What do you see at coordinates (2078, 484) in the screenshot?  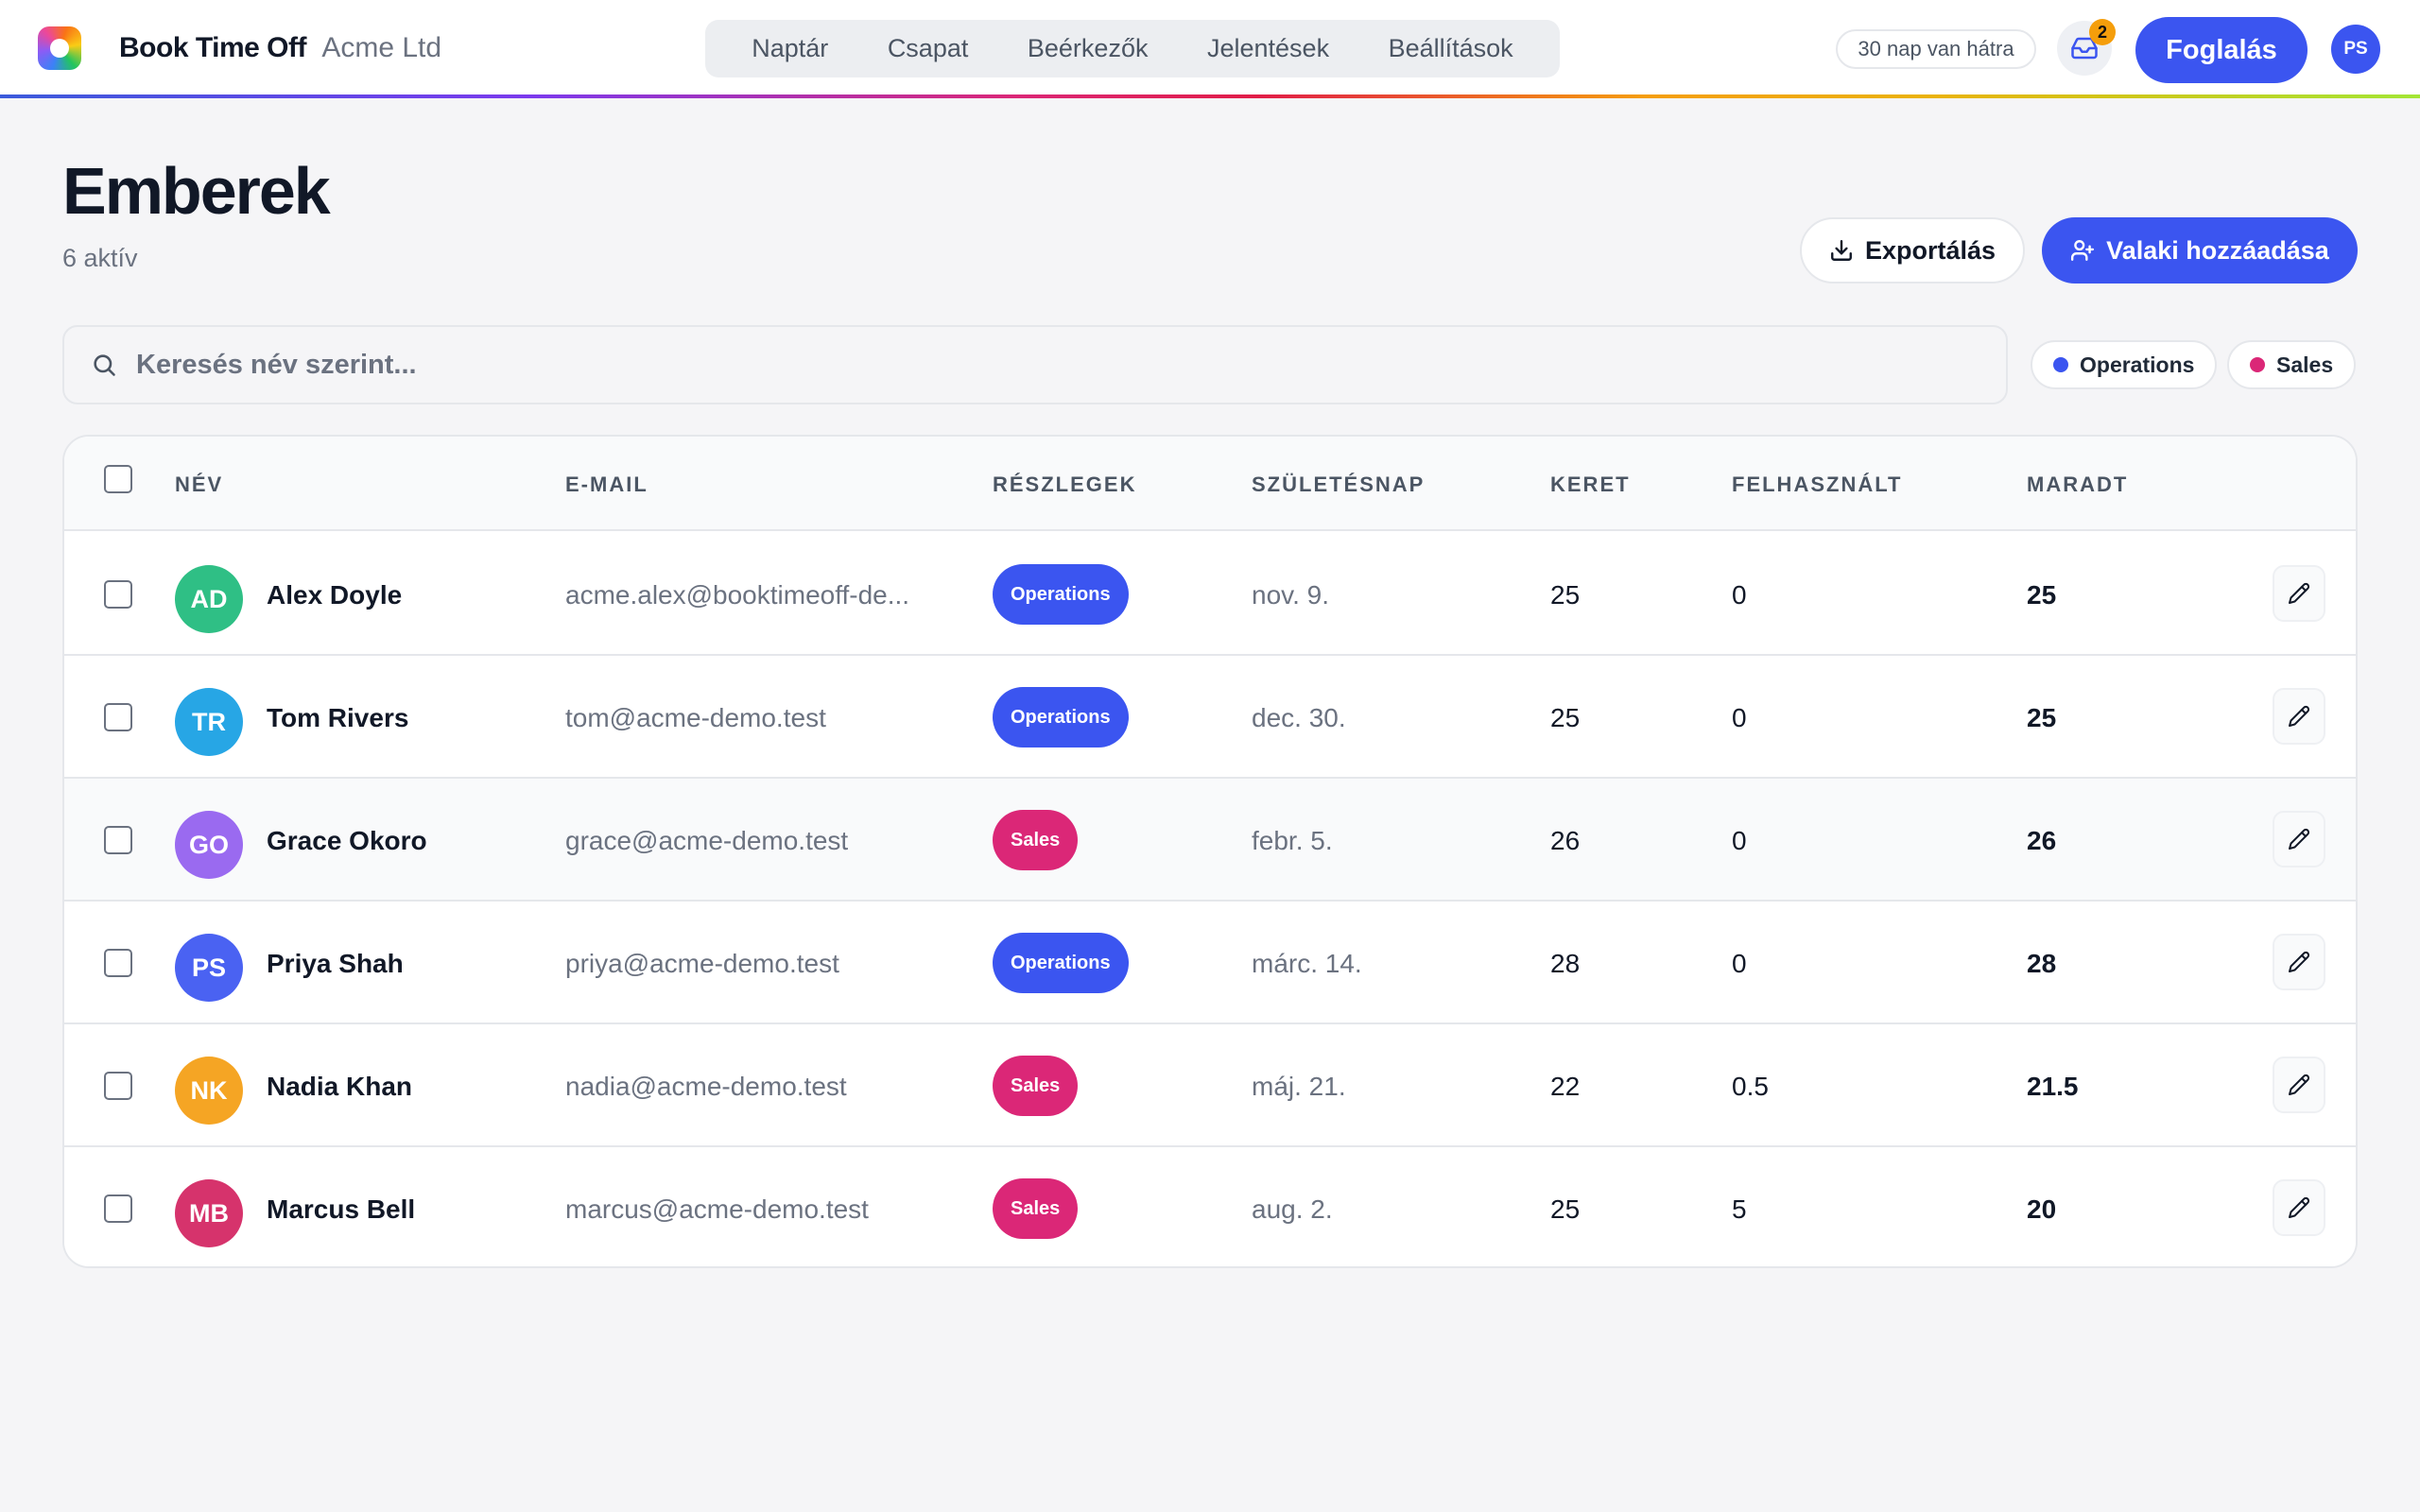 I see `column-header-remaining: MARADT` at bounding box center [2078, 484].